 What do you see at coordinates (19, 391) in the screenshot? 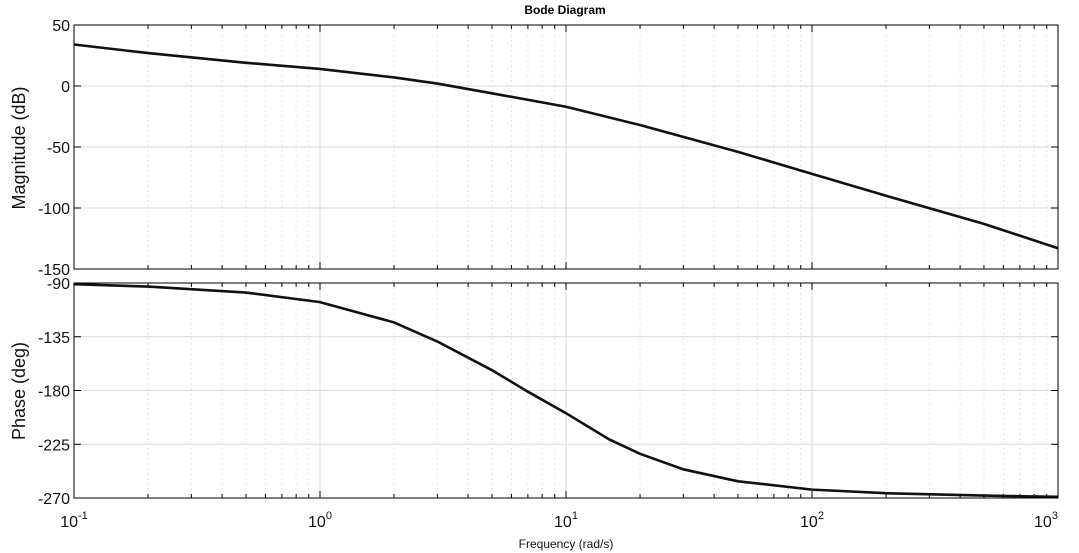
I see `phase-y-axis-label: Phase (deg)` at bounding box center [19, 391].